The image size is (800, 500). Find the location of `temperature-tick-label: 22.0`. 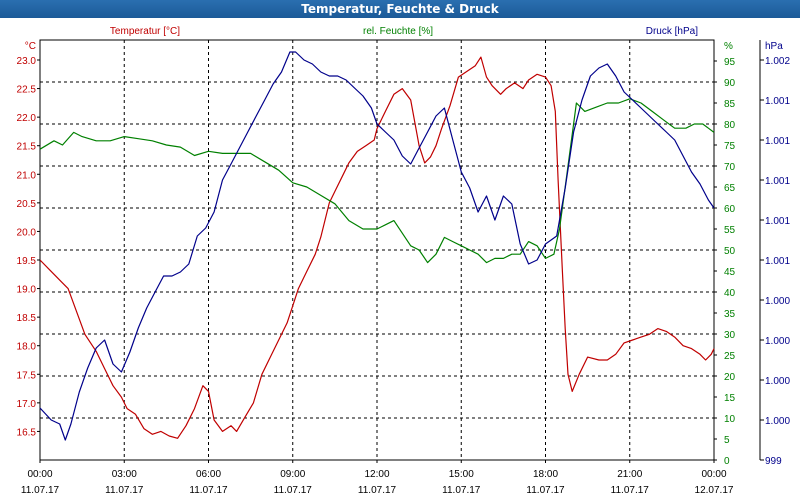

temperature-tick-label: 22.0 is located at coordinates (27, 118).